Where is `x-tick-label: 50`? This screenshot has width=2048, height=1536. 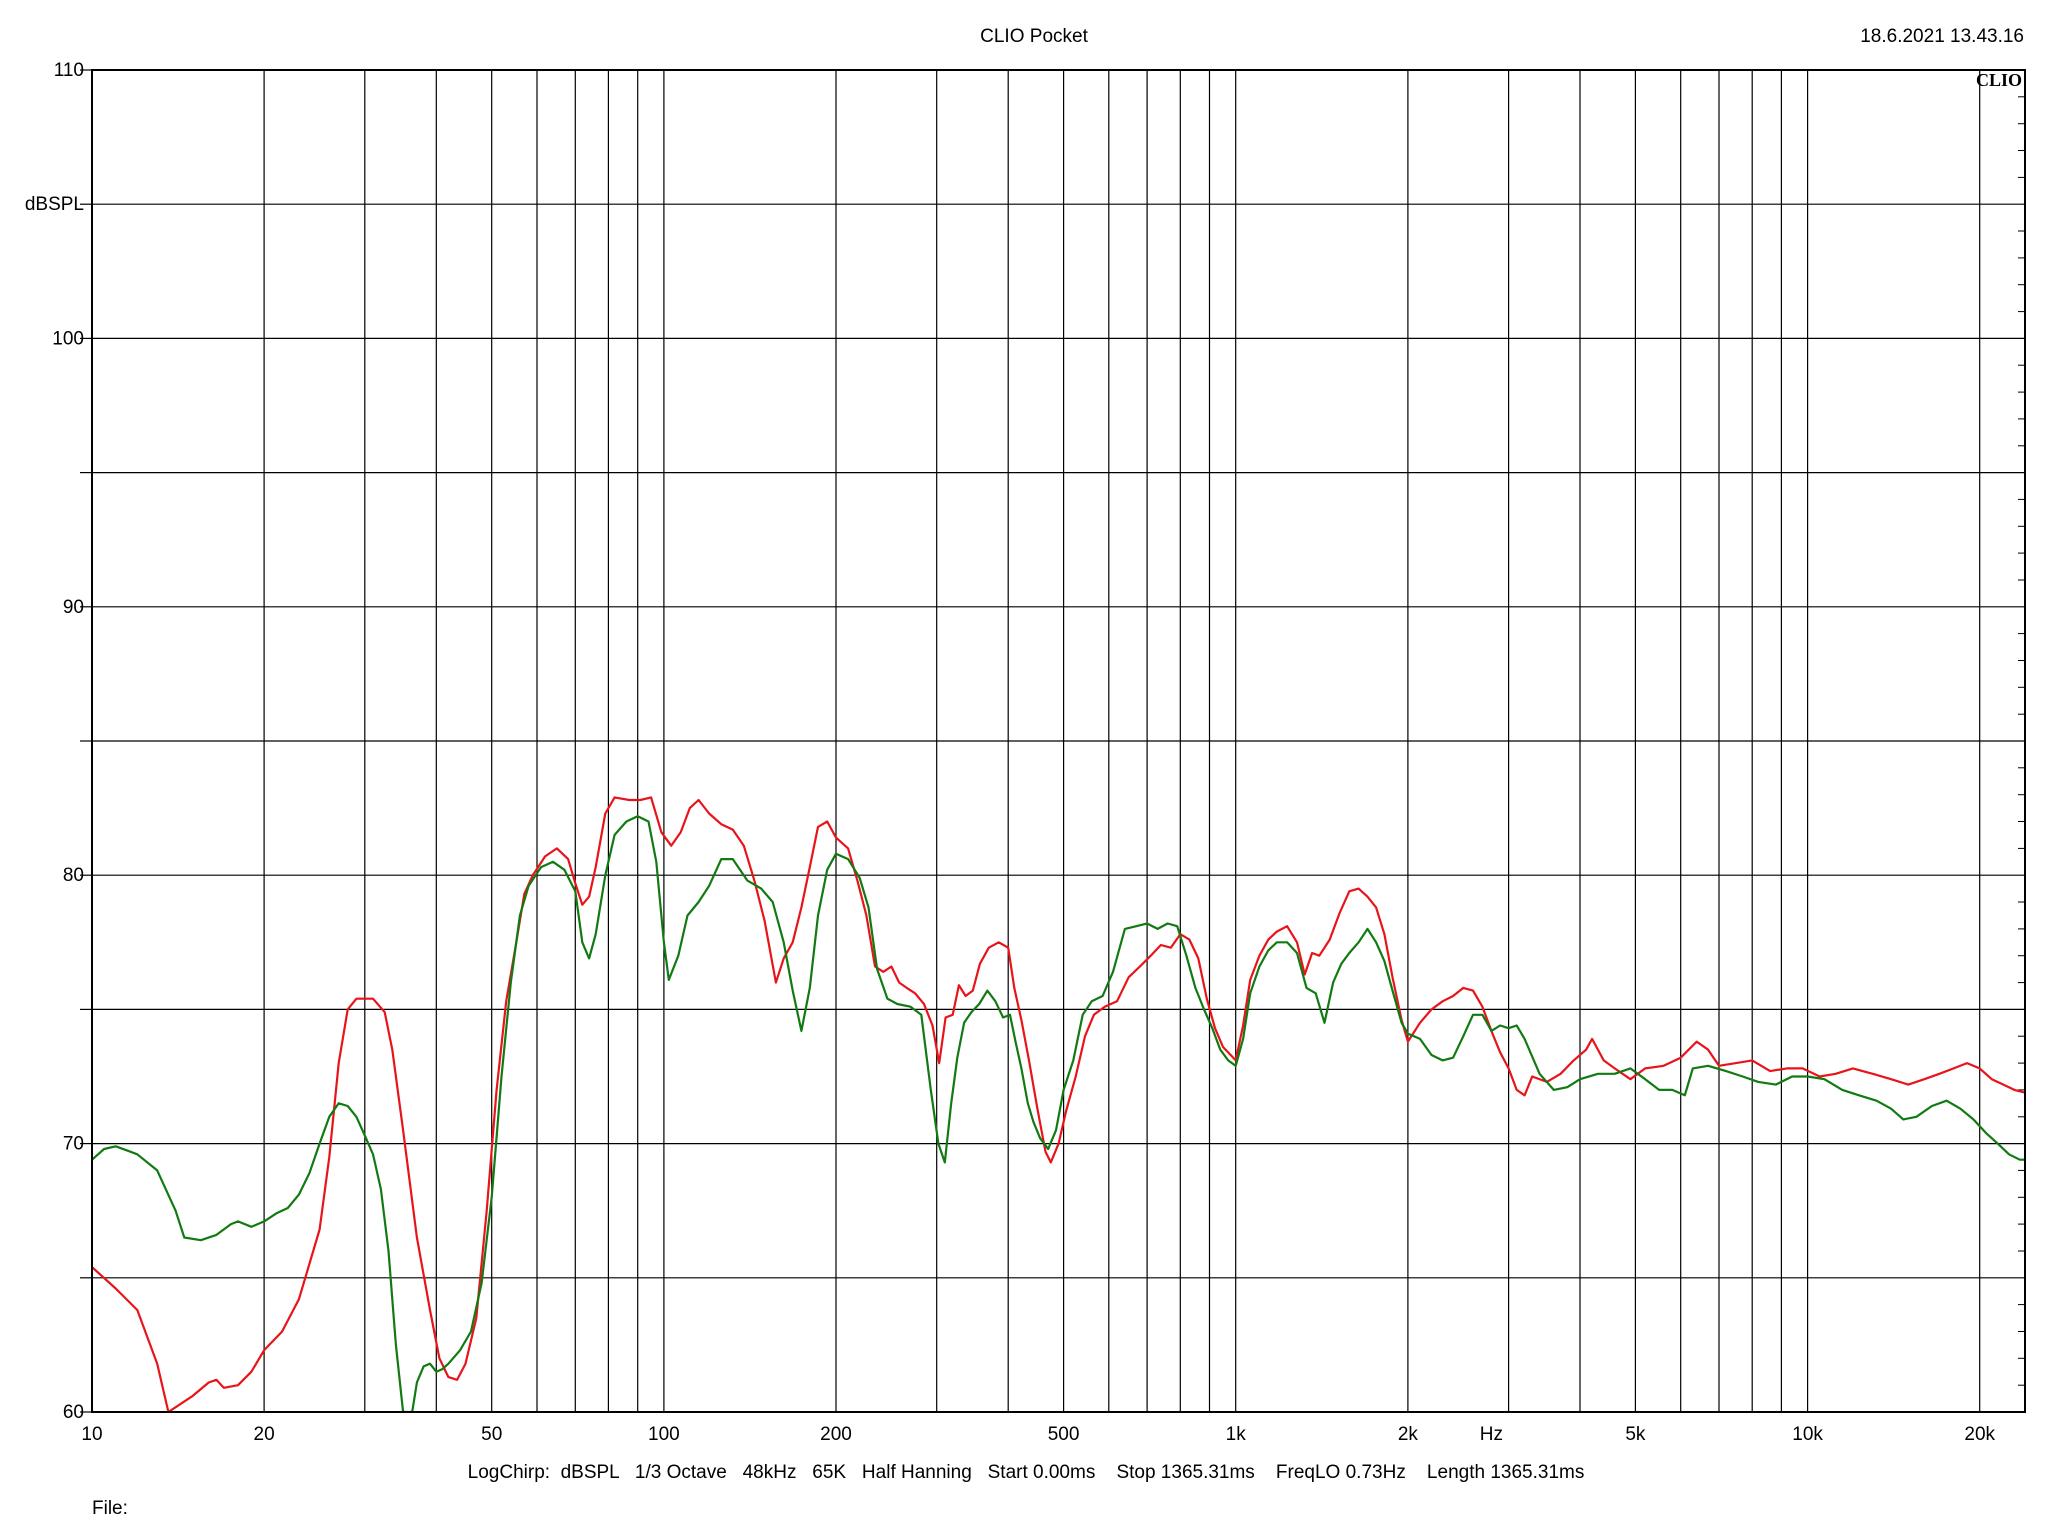 x-tick-label: 50 is located at coordinates (491, 1434).